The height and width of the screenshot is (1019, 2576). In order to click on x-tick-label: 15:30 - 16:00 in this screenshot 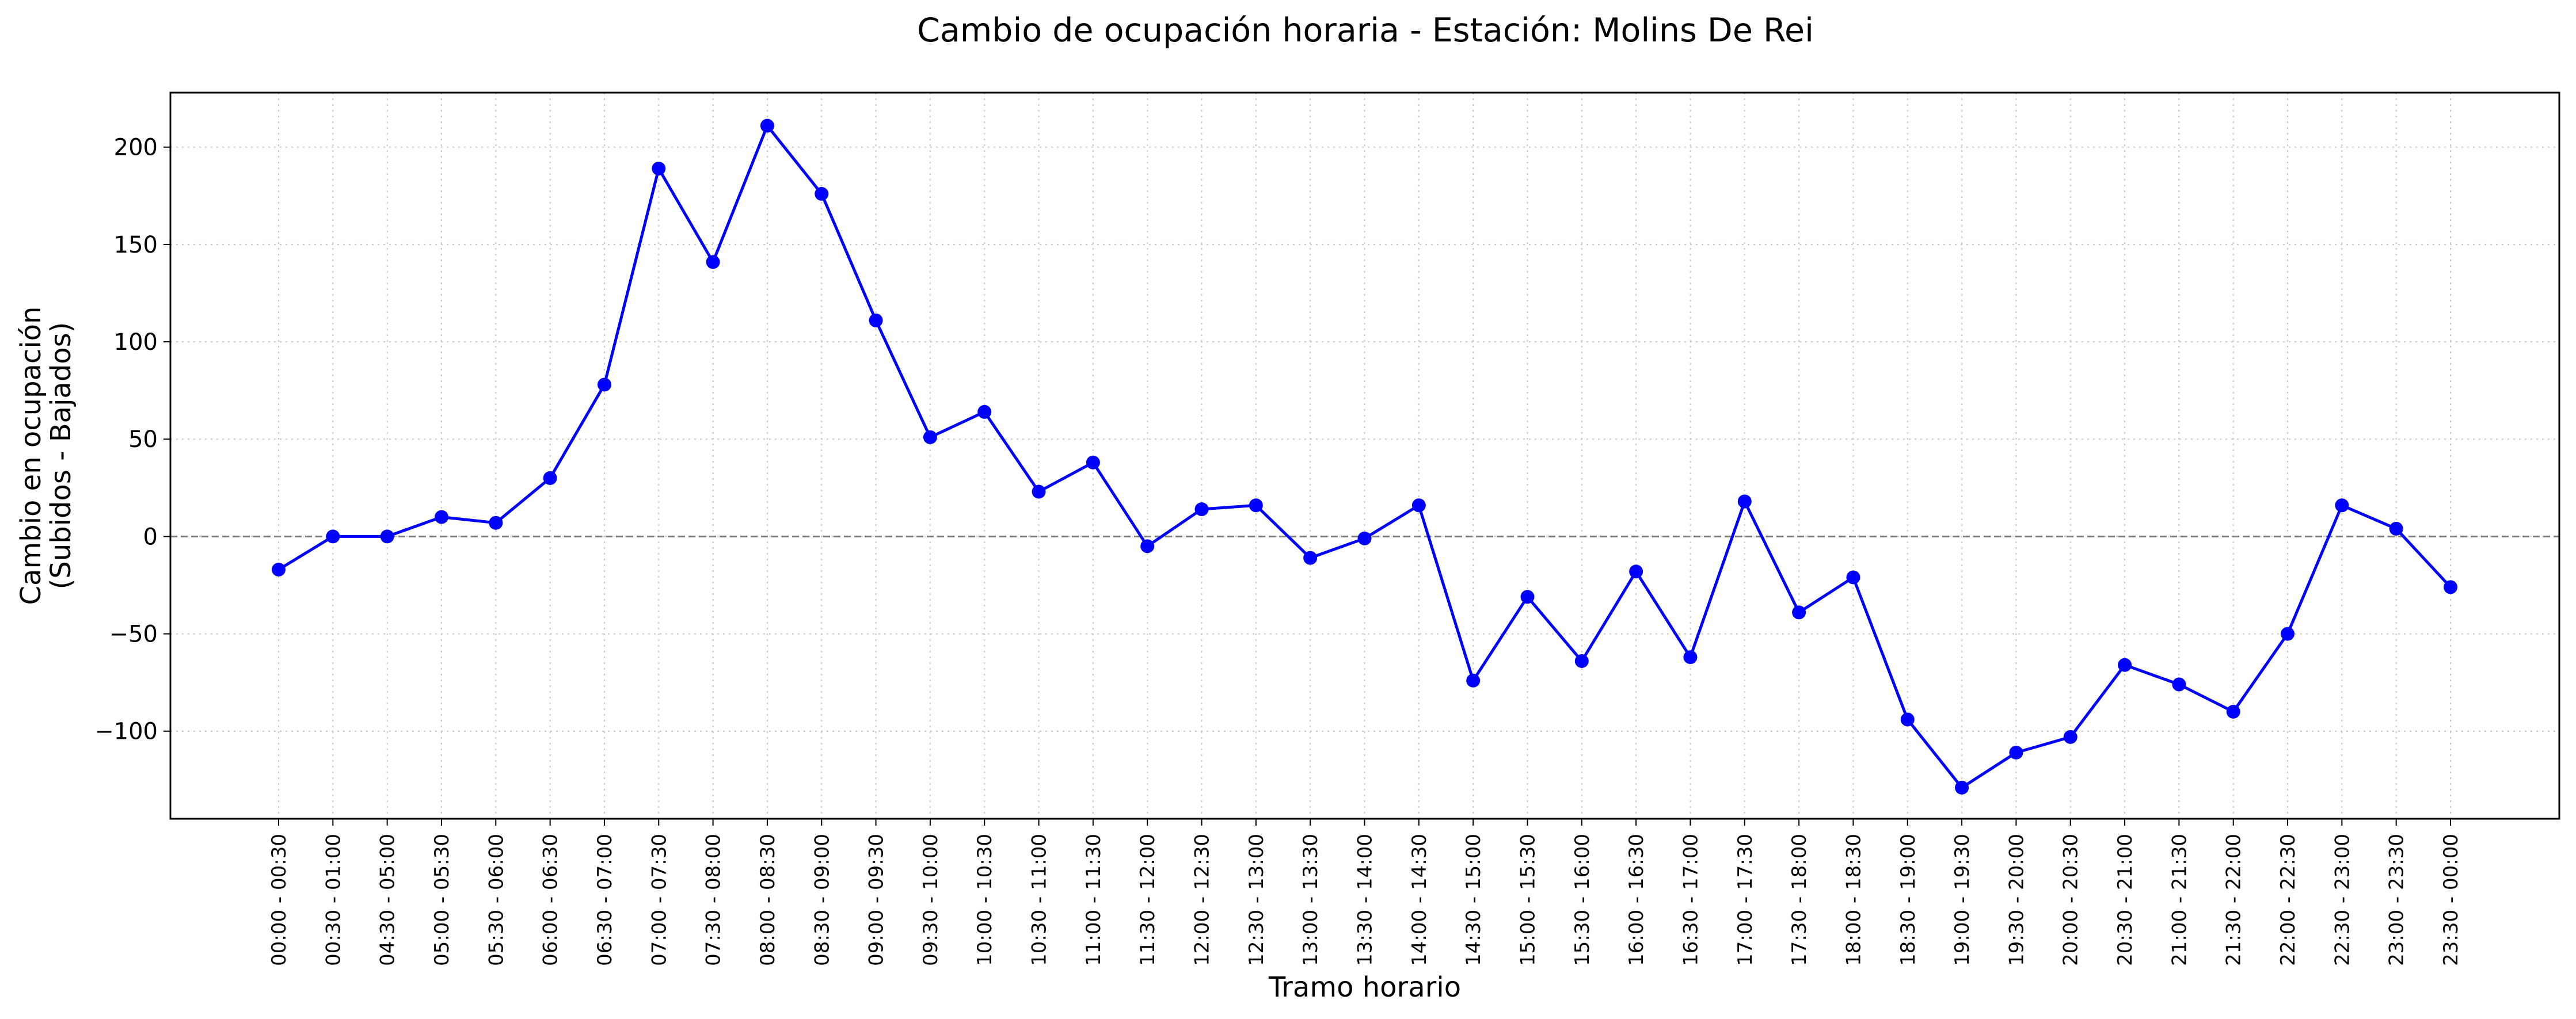, I will do `click(1583, 900)`.